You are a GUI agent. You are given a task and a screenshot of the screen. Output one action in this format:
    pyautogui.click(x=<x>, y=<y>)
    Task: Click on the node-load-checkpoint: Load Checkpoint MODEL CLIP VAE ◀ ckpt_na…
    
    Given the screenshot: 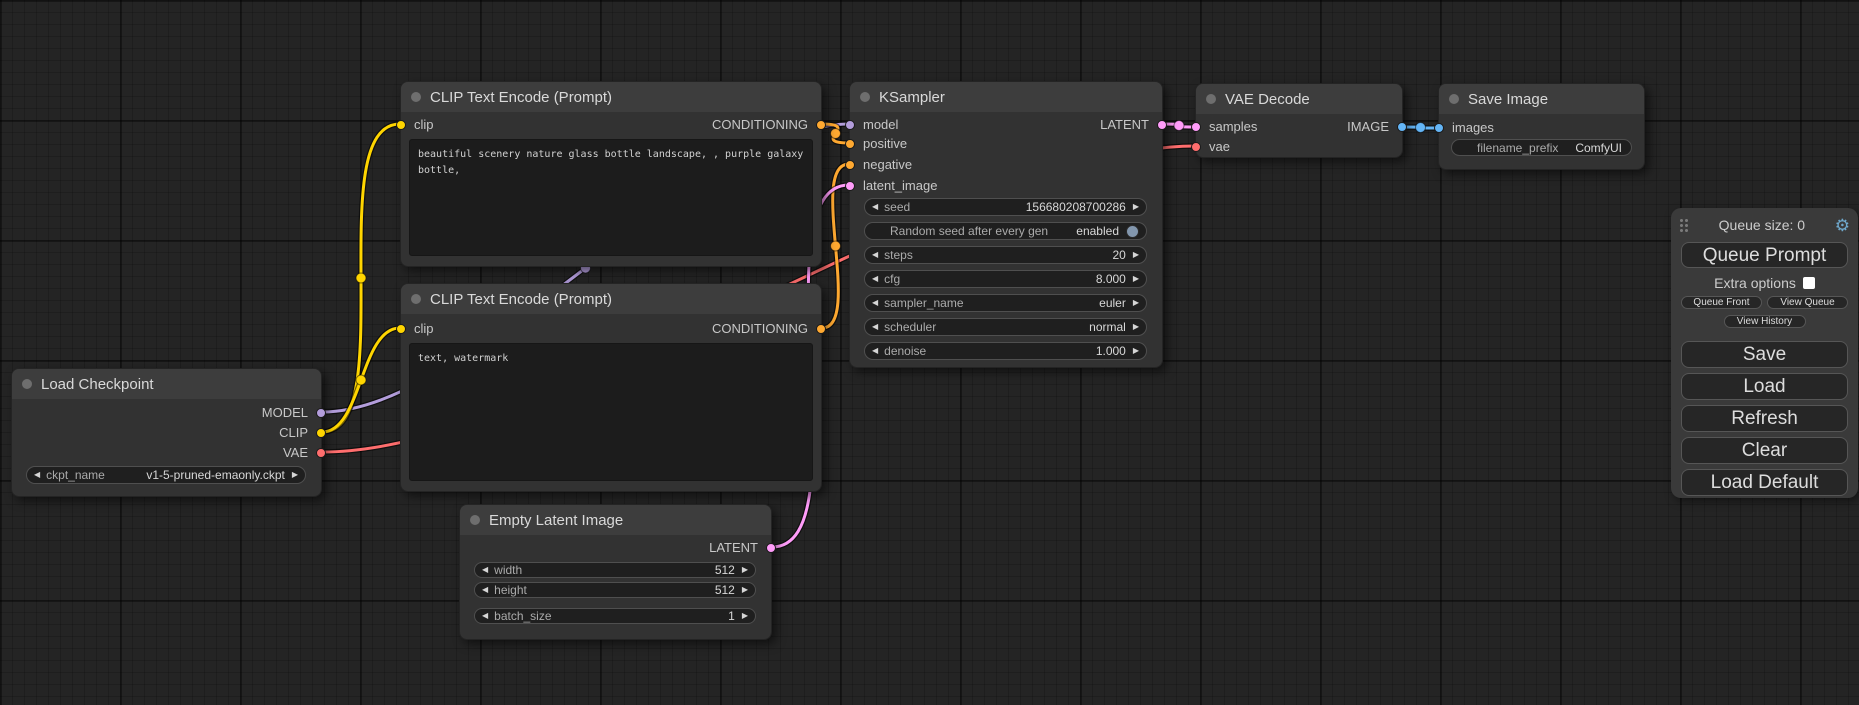 What is the action you would take?
    pyautogui.click(x=168, y=432)
    